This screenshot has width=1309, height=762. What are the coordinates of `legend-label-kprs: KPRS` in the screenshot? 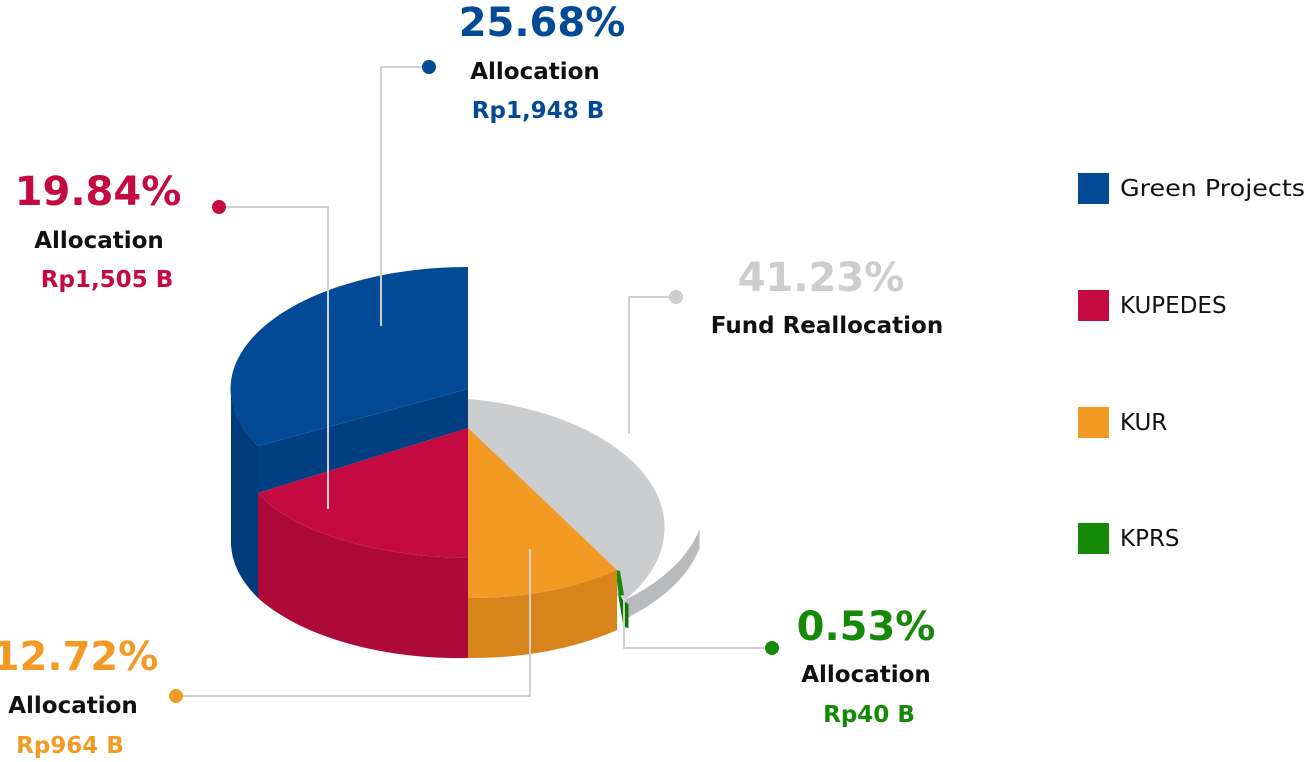 It's located at (1150, 539).